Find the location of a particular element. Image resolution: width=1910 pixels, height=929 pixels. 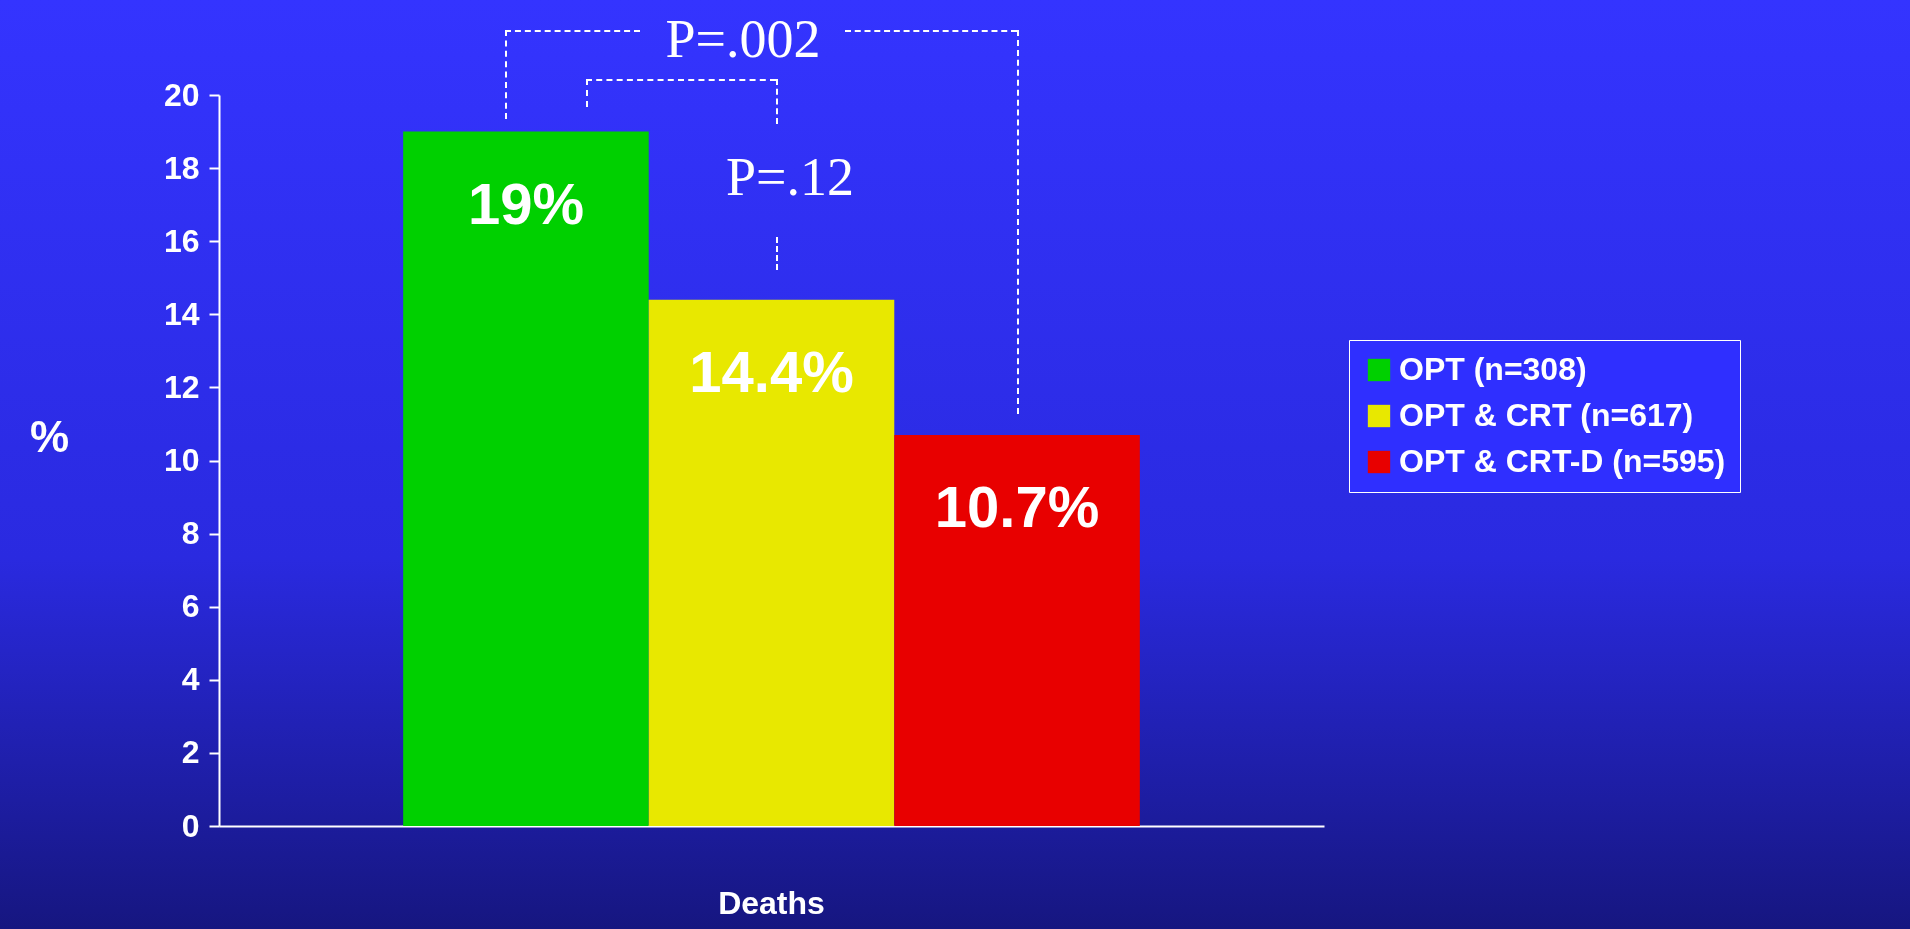

y-tick-label: 6 is located at coordinates (190, 606).